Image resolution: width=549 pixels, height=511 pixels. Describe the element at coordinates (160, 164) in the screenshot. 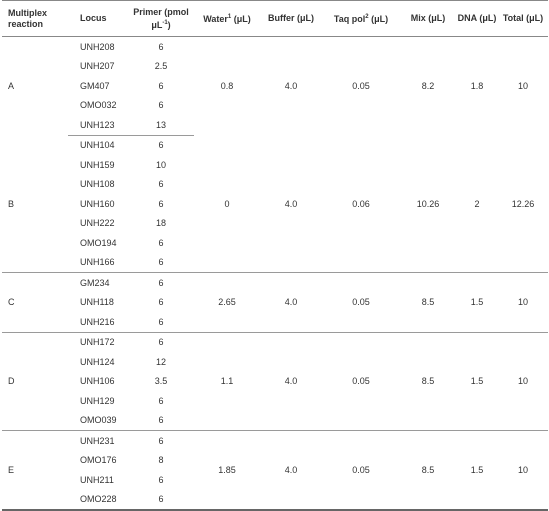

I see `primer-cell: 10` at that location.